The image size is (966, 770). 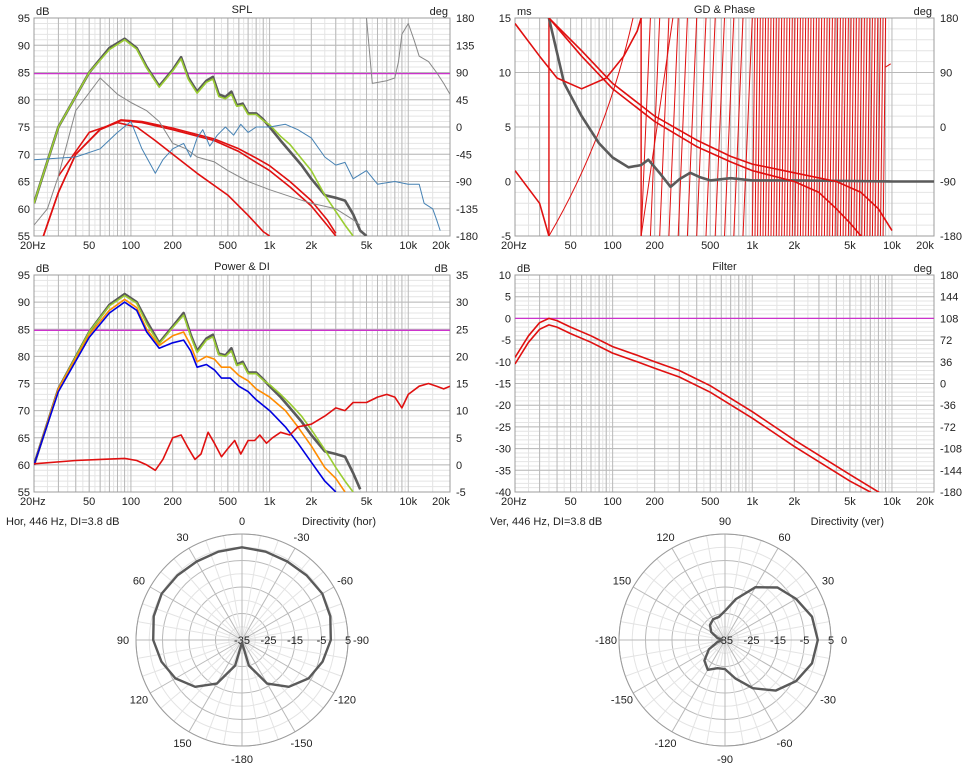 What do you see at coordinates (524, 12) in the screenshot?
I see `gdphase-left-unit: ms` at bounding box center [524, 12].